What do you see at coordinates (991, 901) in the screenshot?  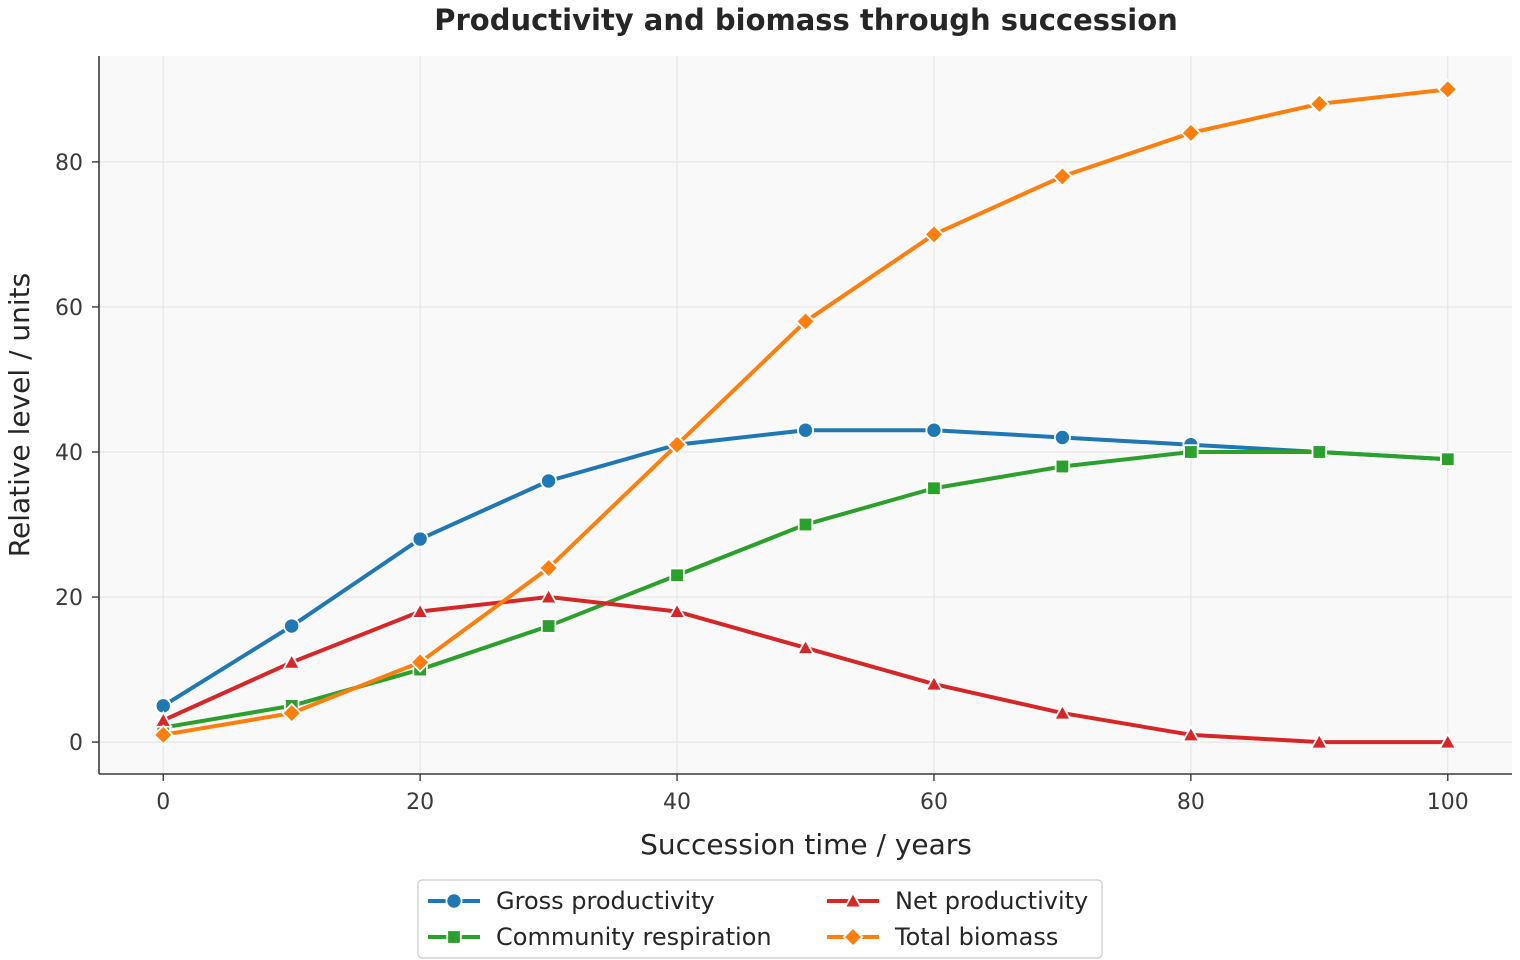 I see `legend-label: Net productivity` at bounding box center [991, 901].